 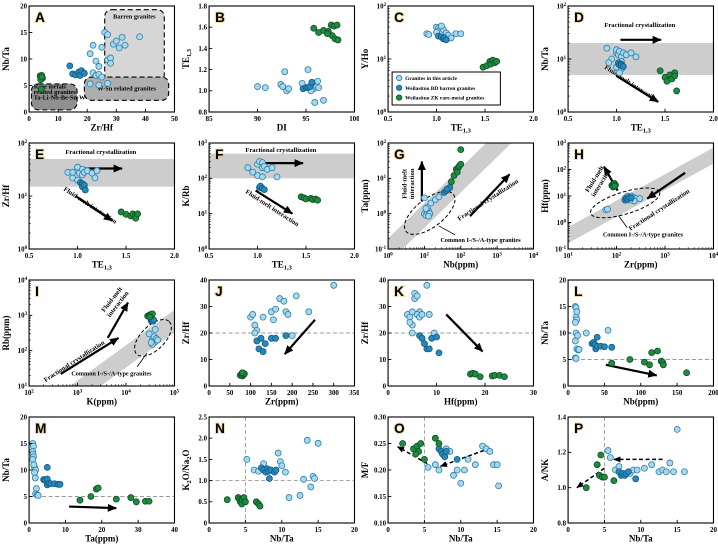 What do you see at coordinates (568, 256) in the screenshot?
I see `x-tick-label: 10¹` at bounding box center [568, 256].